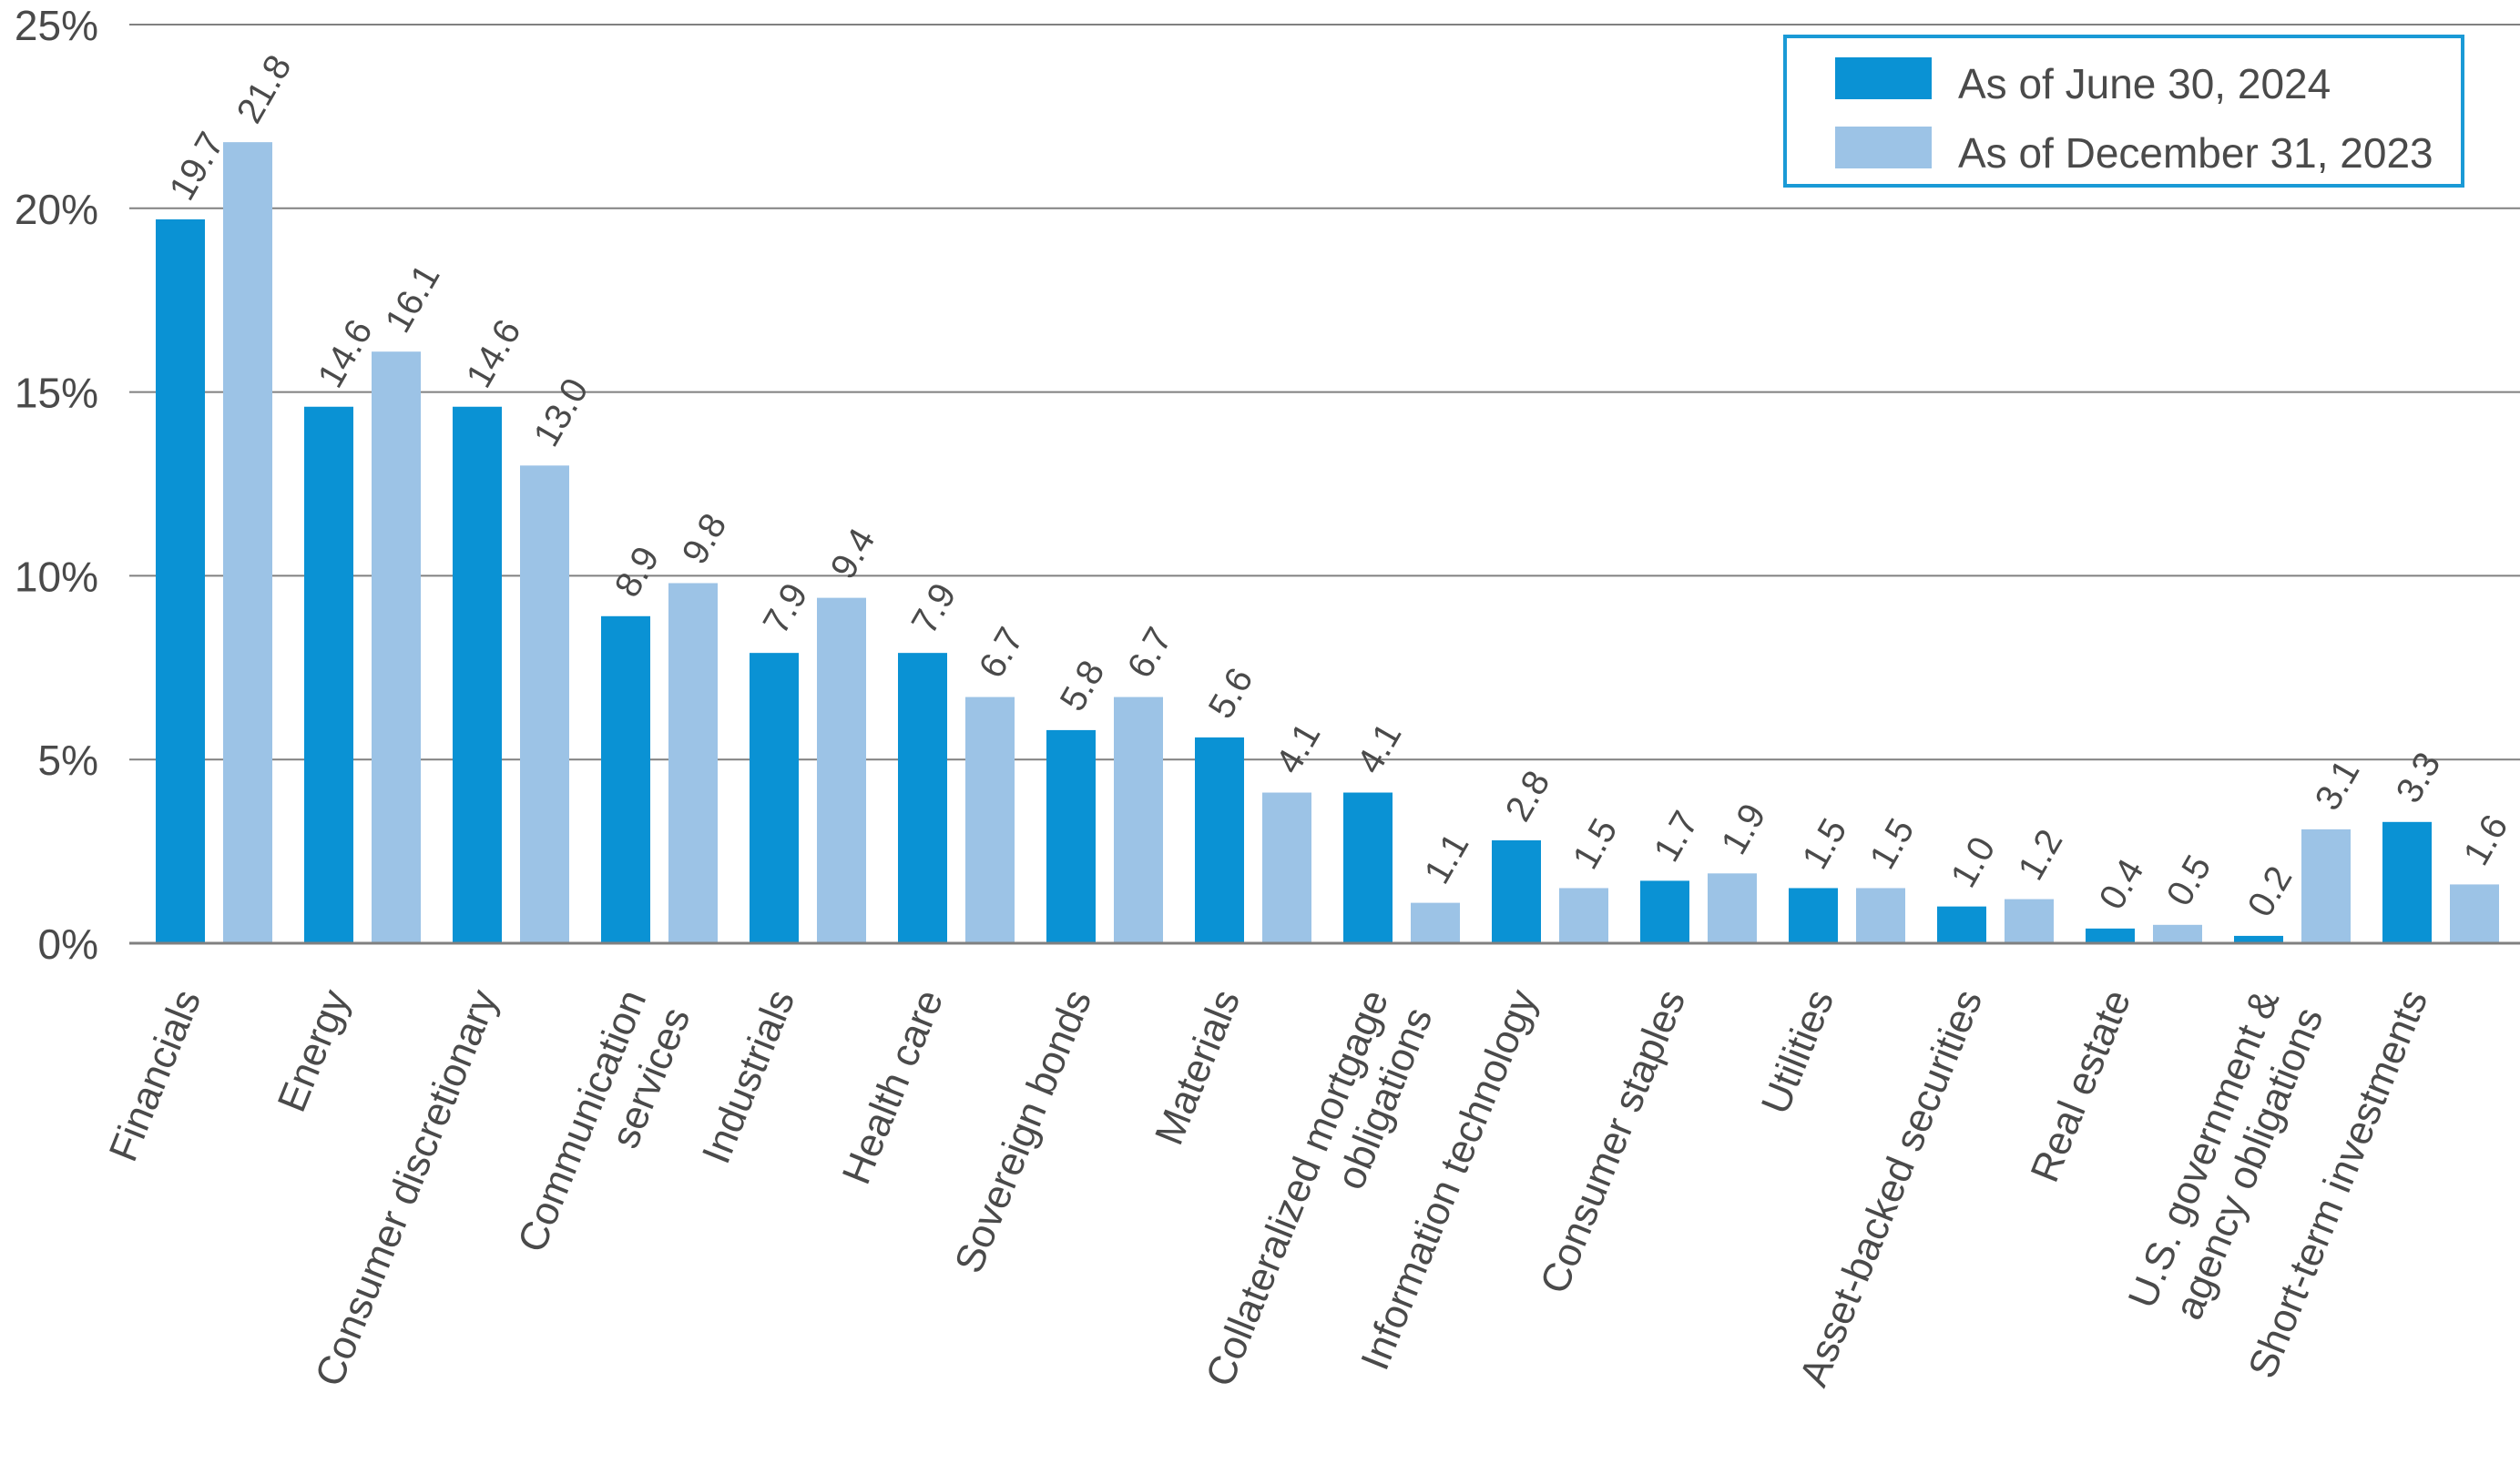 The width and height of the screenshot is (2520, 1464). Describe the element at coordinates (2195, 153) in the screenshot. I see `legend-label-december-2023: As of December 31, 2023` at that location.